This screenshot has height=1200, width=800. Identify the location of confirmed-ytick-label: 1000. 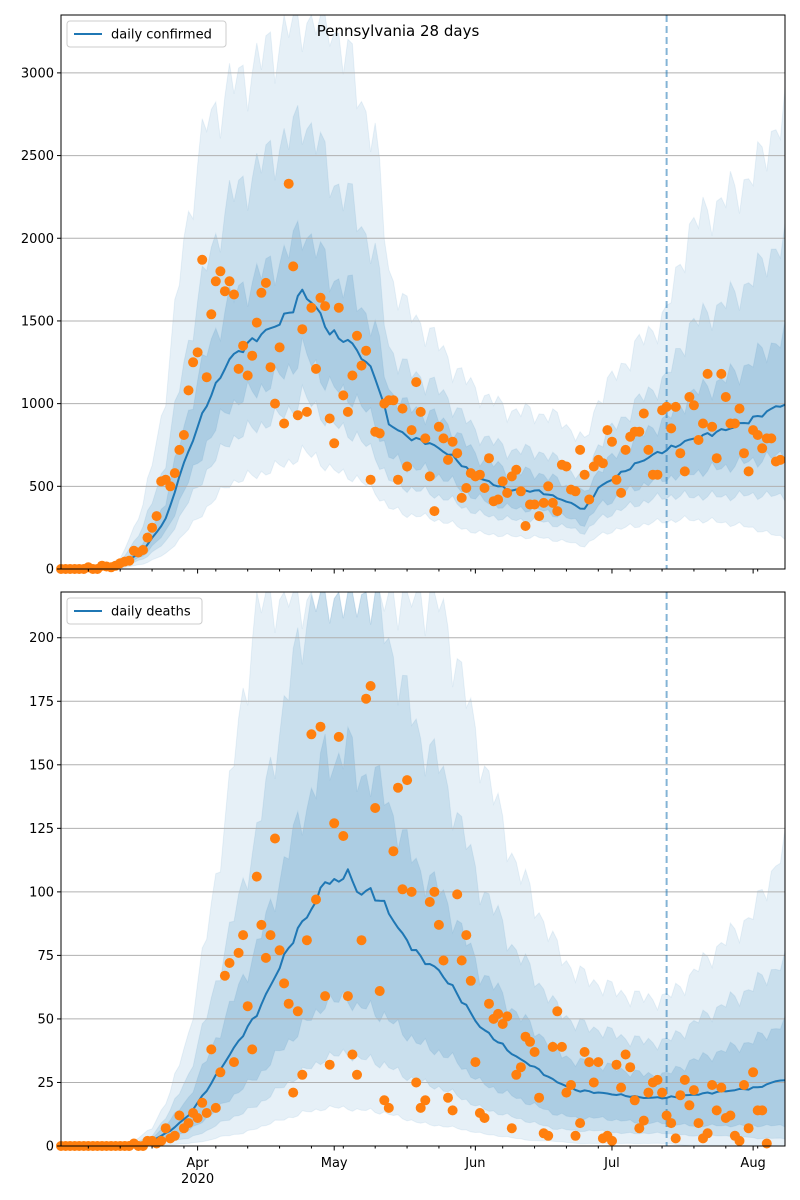
(37, 404).